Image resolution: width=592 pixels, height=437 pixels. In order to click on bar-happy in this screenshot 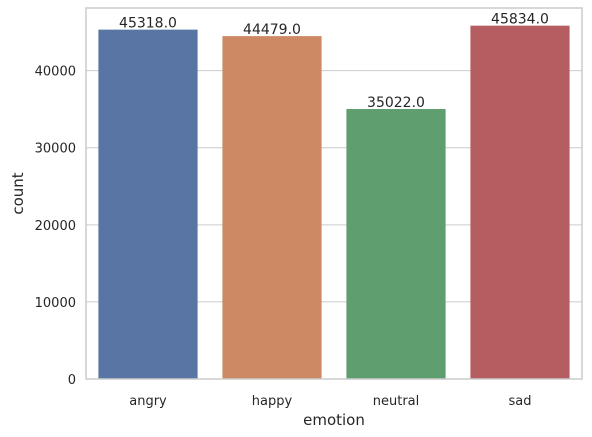, I will do `click(272, 207)`.